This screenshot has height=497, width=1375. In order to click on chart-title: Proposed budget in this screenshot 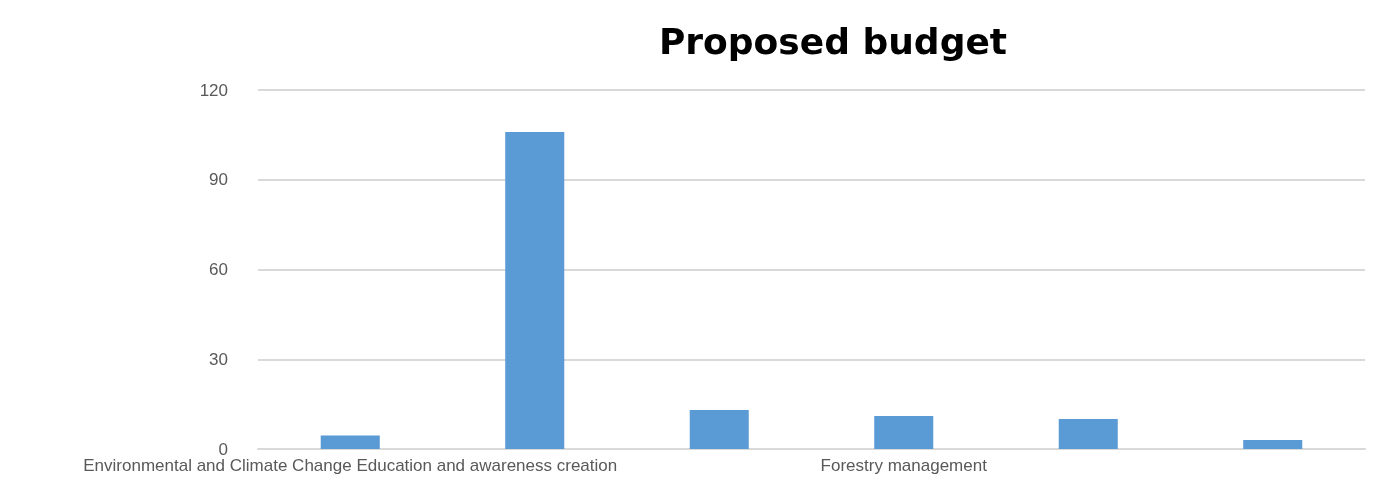, I will do `click(833, 41)`.